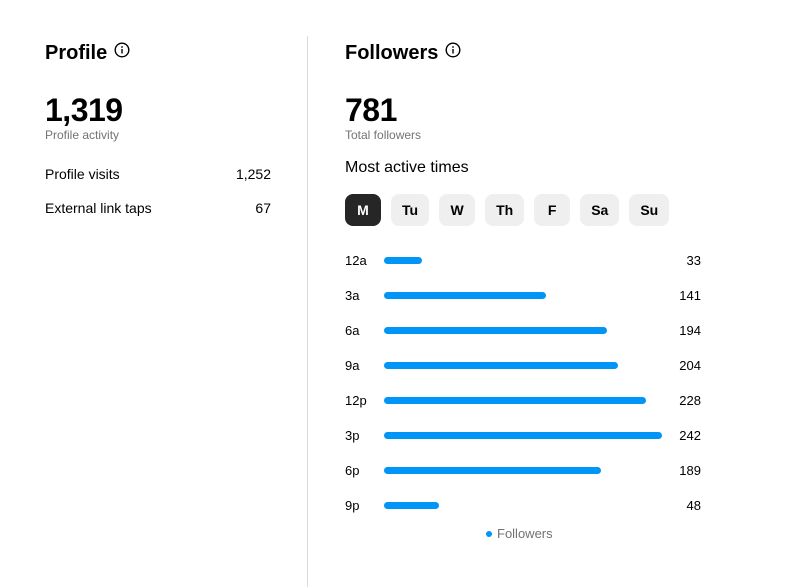  I want to click on chart-row: 9a 204, so click(523, 365).